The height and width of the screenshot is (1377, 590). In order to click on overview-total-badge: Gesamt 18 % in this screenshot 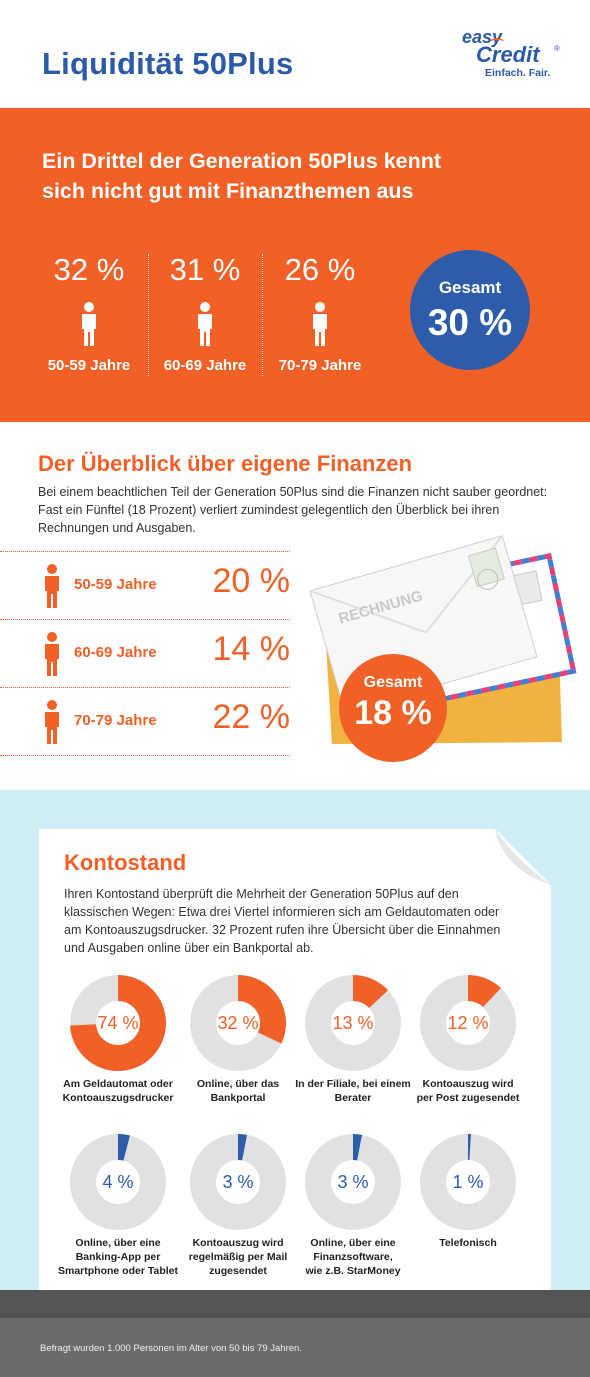, I will do `click(393, 708)`.